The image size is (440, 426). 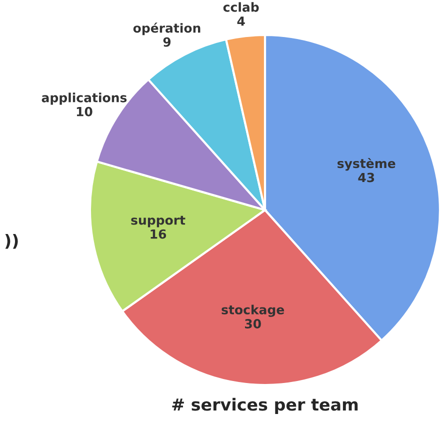 What do you see at coordinates (241, 21) in the screenshot?
I see `data-label: 4` at bounding box center [241, 21].